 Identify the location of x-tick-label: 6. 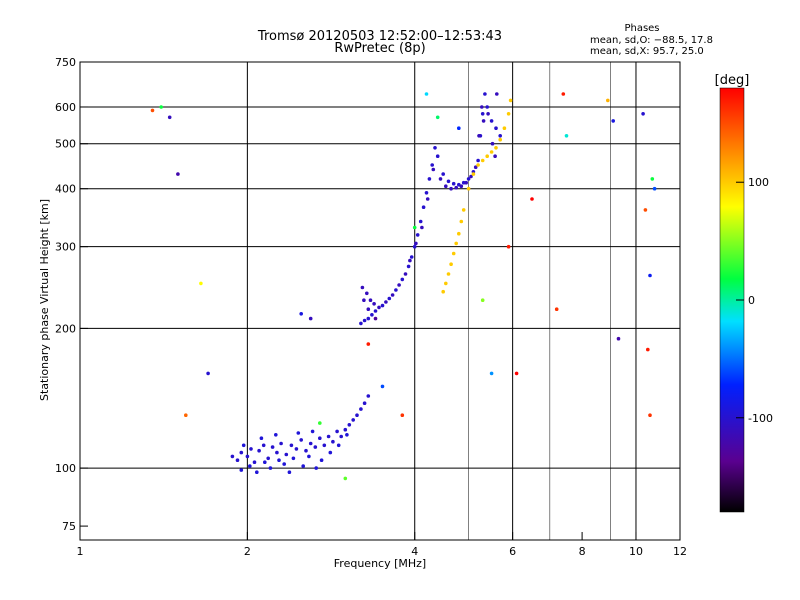
(512, 551).